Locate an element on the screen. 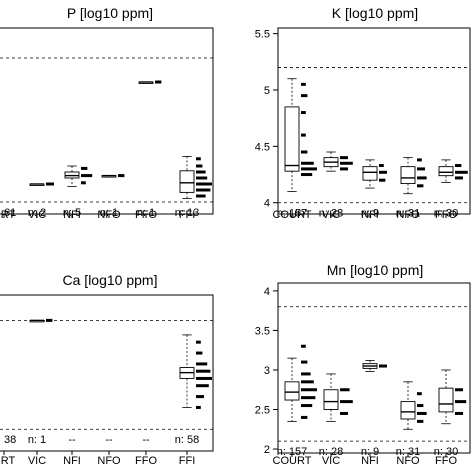  count-label: n: 157 is located at coordinates (292, 452).